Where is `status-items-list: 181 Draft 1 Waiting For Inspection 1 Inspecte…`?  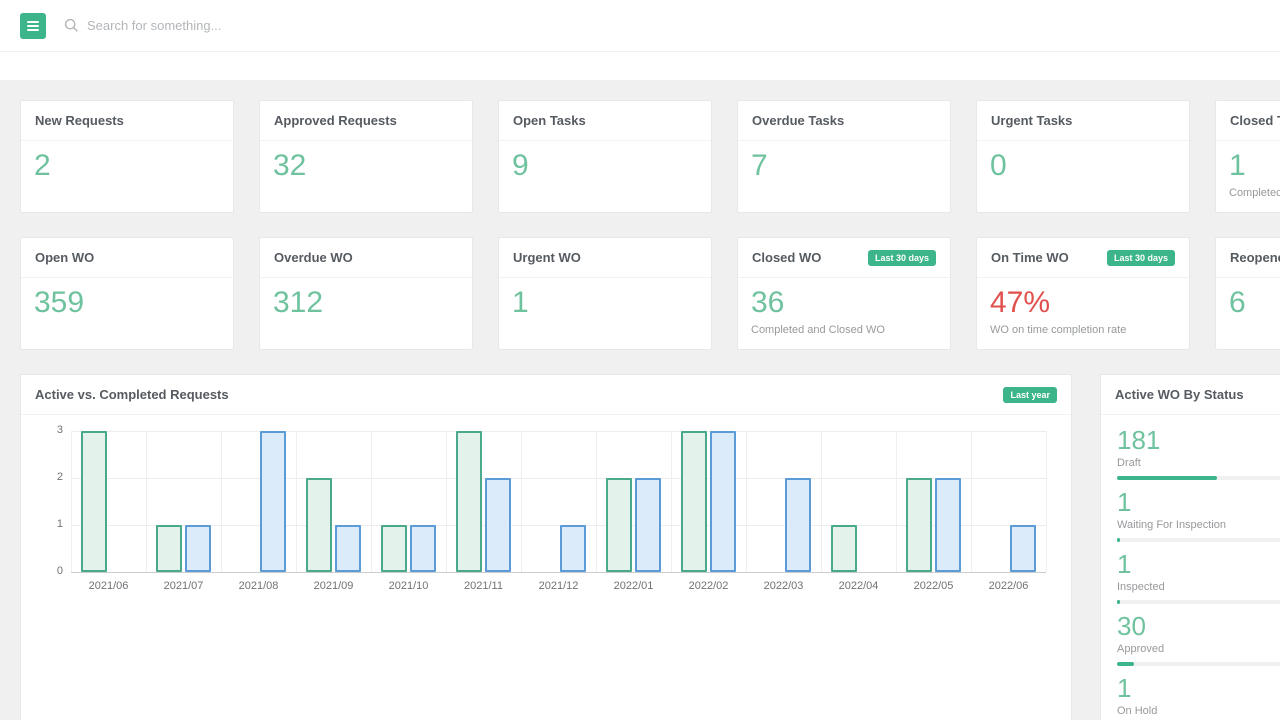
status-items-list: 181 Draft 1 Waiting For Inspection 1 Inspecte… is located at coordinates (1190, 567).